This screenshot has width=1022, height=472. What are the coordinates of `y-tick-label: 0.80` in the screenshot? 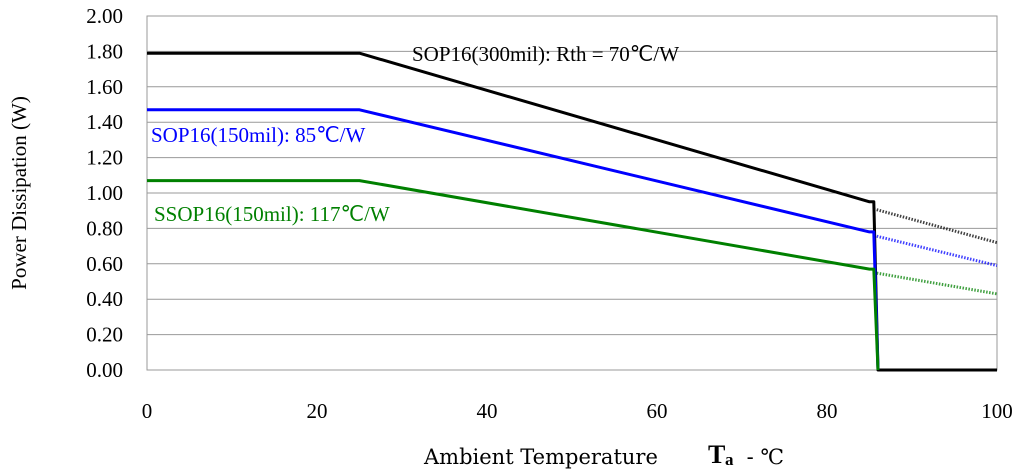 It's located at (104, 228).